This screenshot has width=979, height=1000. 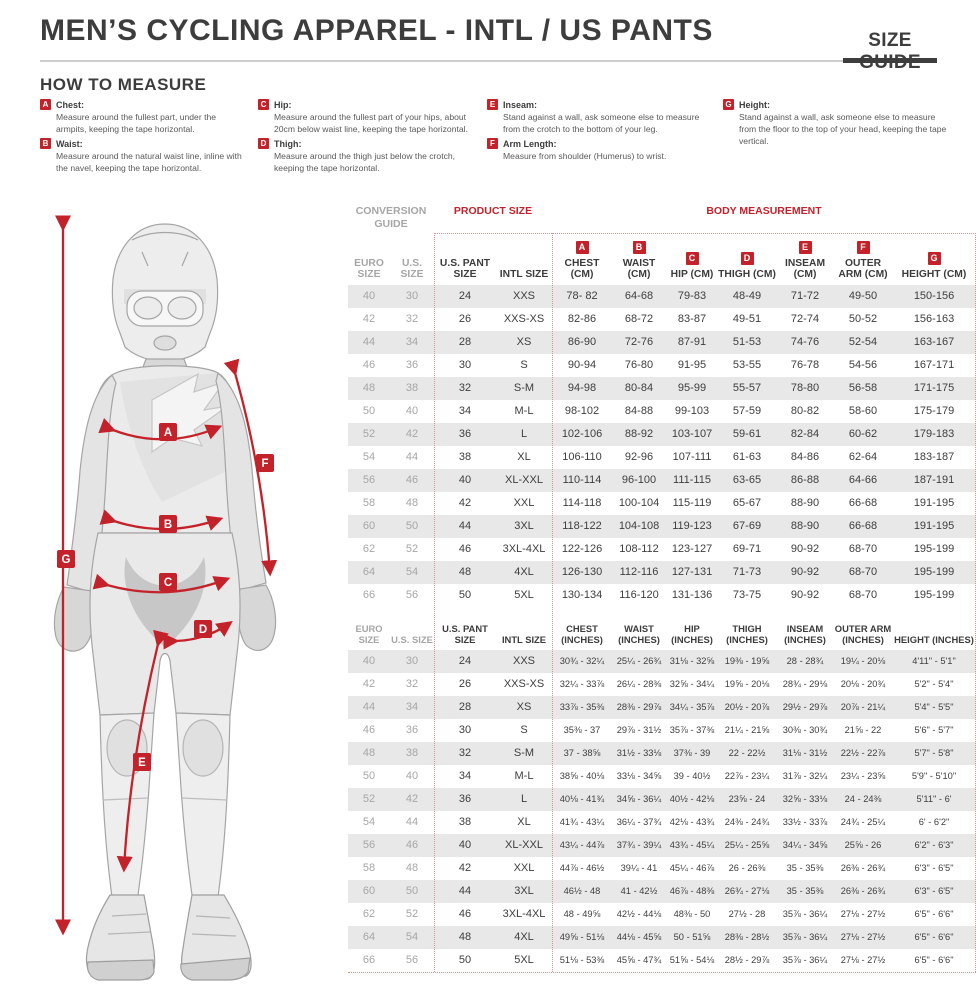 I want to click on size-cell: 6'3" - 6'5", so click(x=934, y=891).